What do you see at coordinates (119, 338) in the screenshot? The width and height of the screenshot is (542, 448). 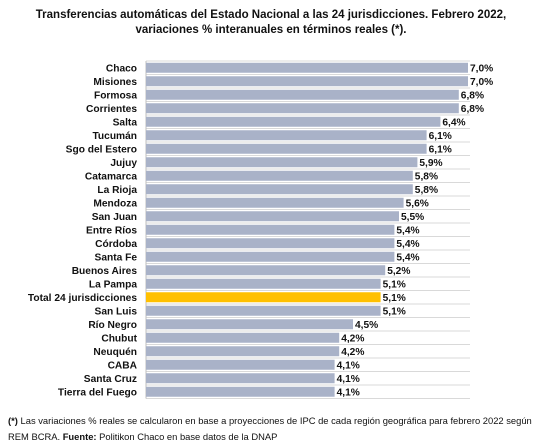 I see `category-label: Chubut` at bounding box center [119, 338].